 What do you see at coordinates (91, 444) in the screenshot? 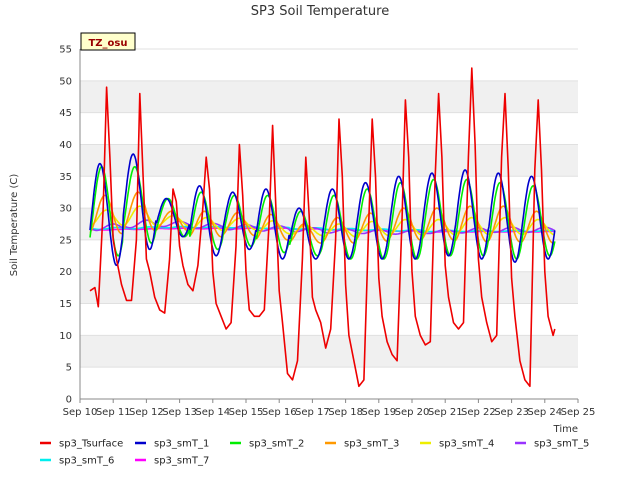
I see `legend-label-sp3_Tsurface: sp3_Tsurface` at bounding box center [91, 444].